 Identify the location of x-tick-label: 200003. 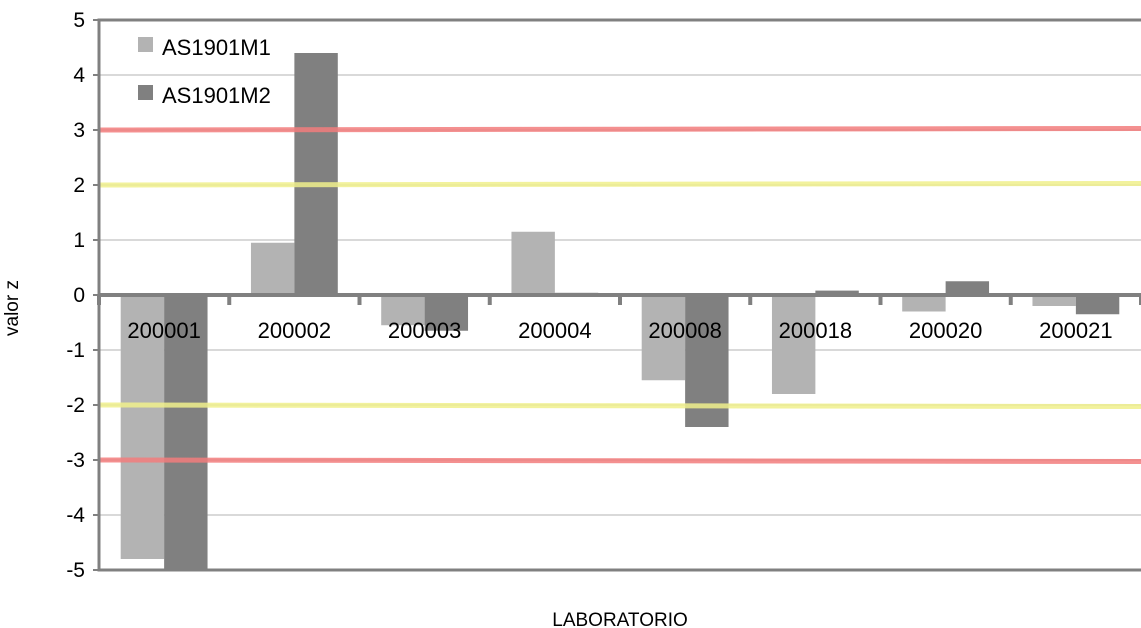
(424, 330).